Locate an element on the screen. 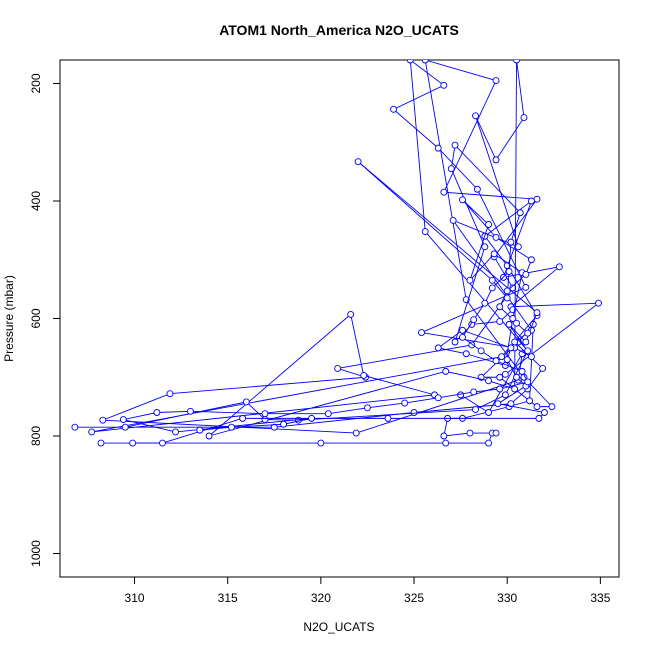 The width and height of the screenshot is (650, 650). y-axis-label: Pressure (mbar) is located at coordinates (9, 318).